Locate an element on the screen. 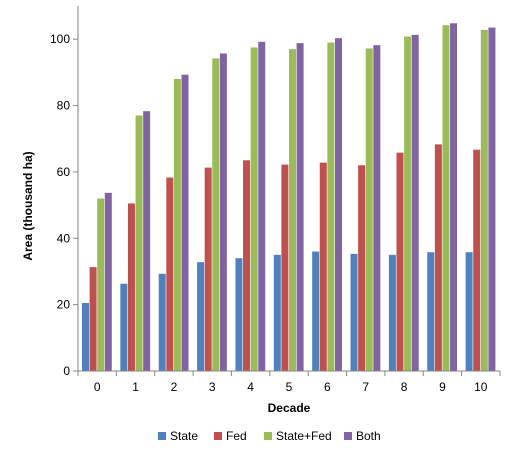 This screenshot has height=454, width=523. legend-label-state: State is located at coordinates (184, 436).